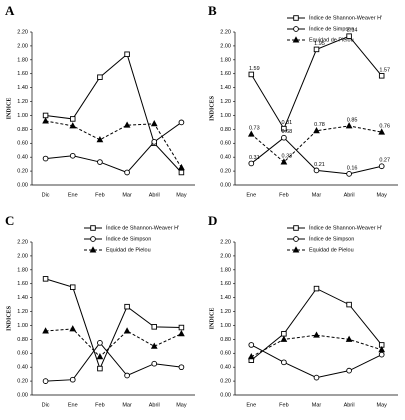 The width and height of the screenshot is (405, 420). I want to click on panel-letter: C, so click(9, 220).